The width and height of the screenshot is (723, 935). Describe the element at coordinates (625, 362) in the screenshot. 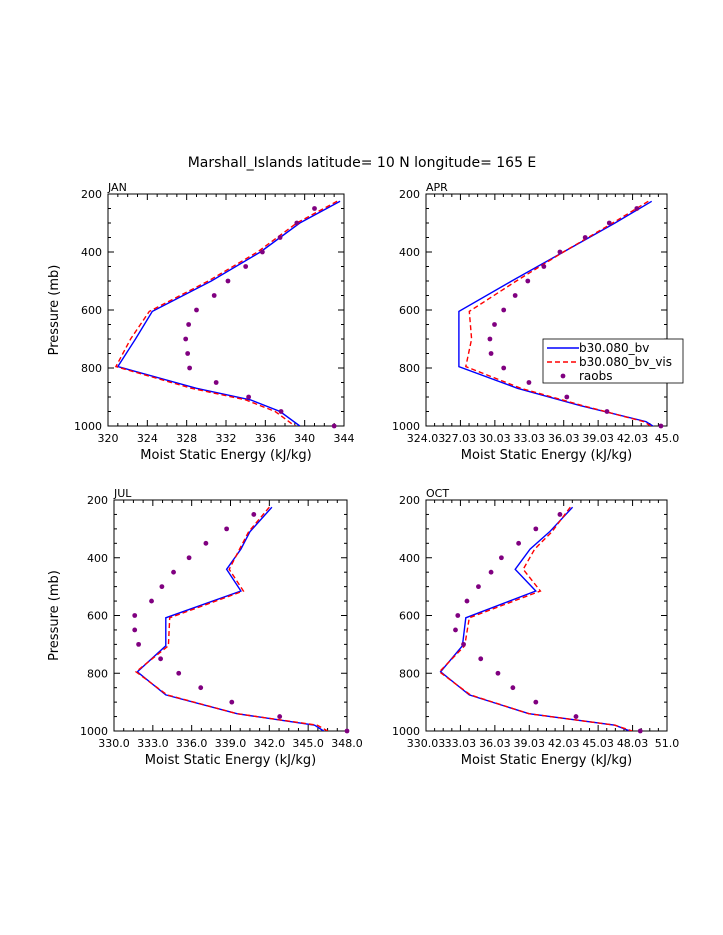

I see `legend-entry-label: b30.080_bv_vis` at that location.